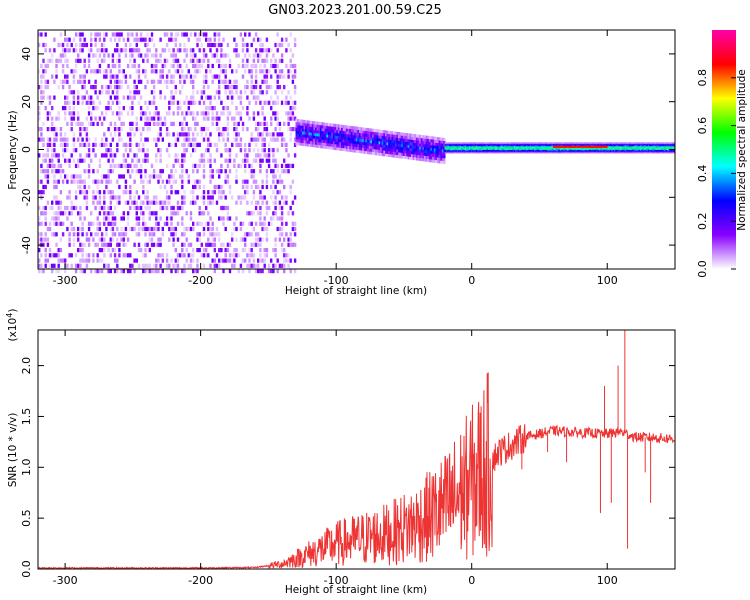 The image size is (750, 600). Describe the element at coordinates (586, 439) in the screenshot. I see `snr-spikes` at that location.